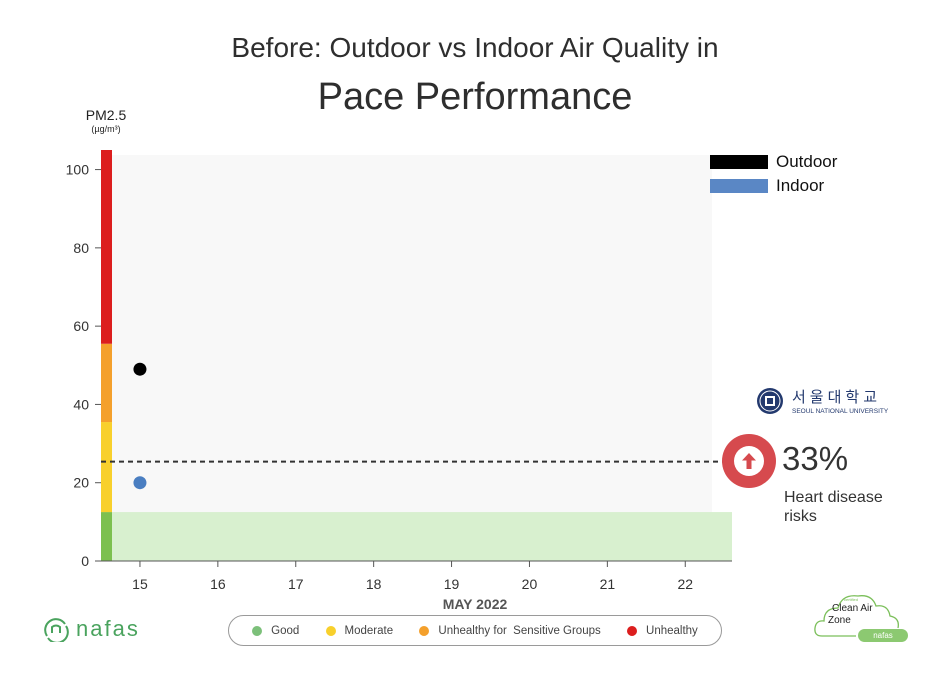  Describe the element at coordinates (422, 536) in the screenshot. I see `good-range-band` at that location.